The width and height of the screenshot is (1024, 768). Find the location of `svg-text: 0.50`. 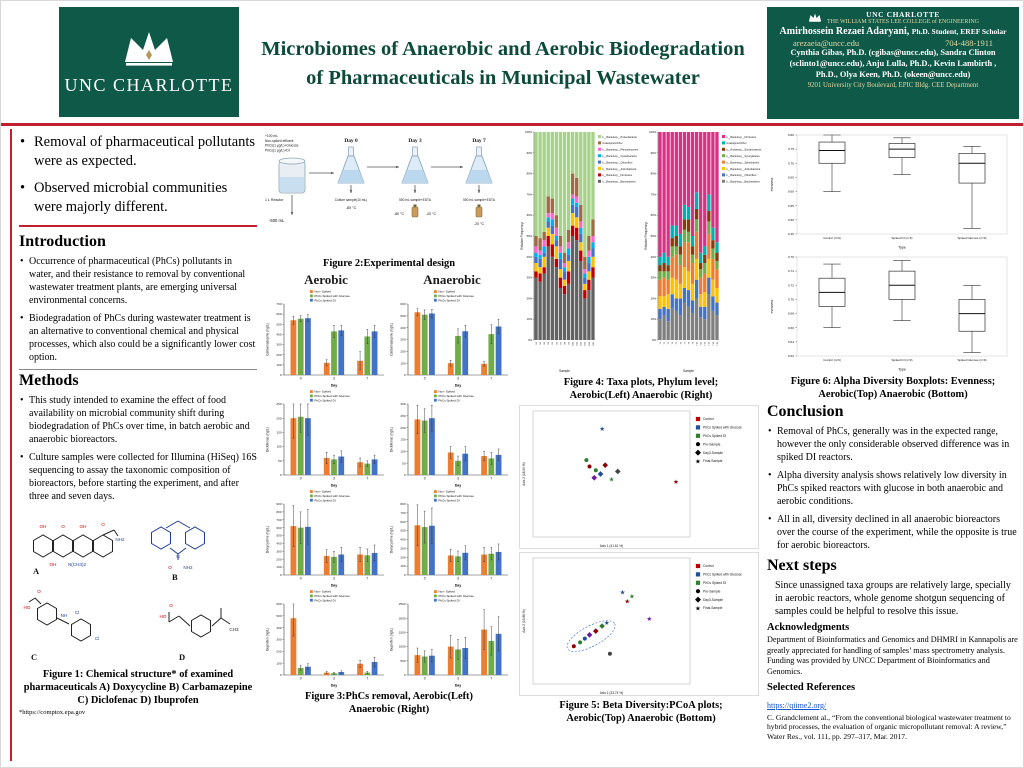

svg-text: 0.50 is located at coordinates (791, 220).